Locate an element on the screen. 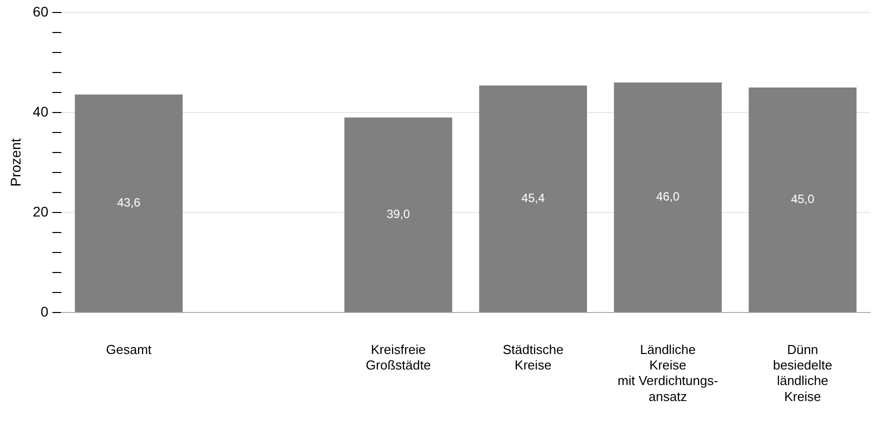  data-label: 39,0 is located at coordinates (398, 214).